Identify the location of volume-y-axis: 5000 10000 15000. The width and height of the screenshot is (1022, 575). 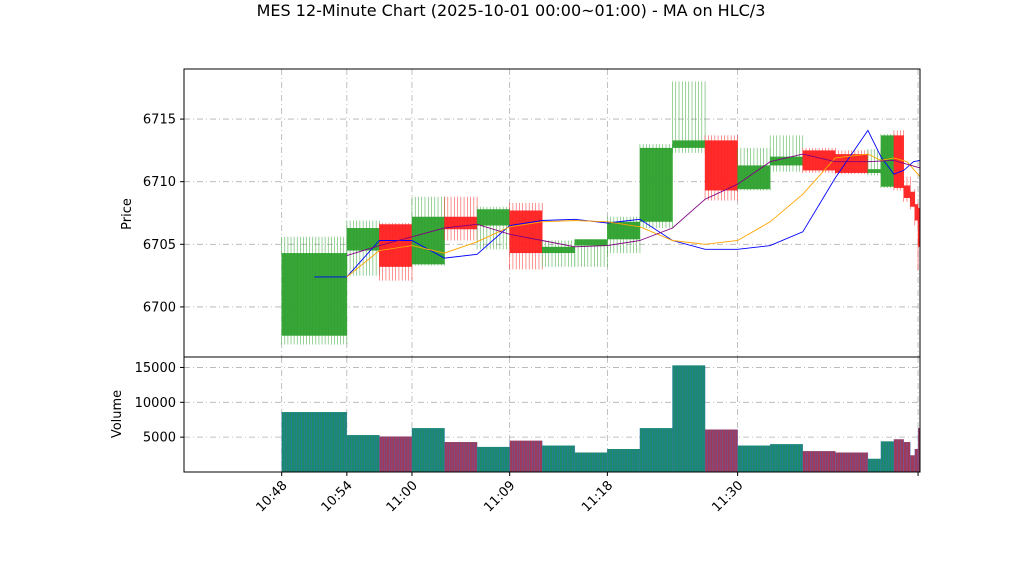
(159, 403).